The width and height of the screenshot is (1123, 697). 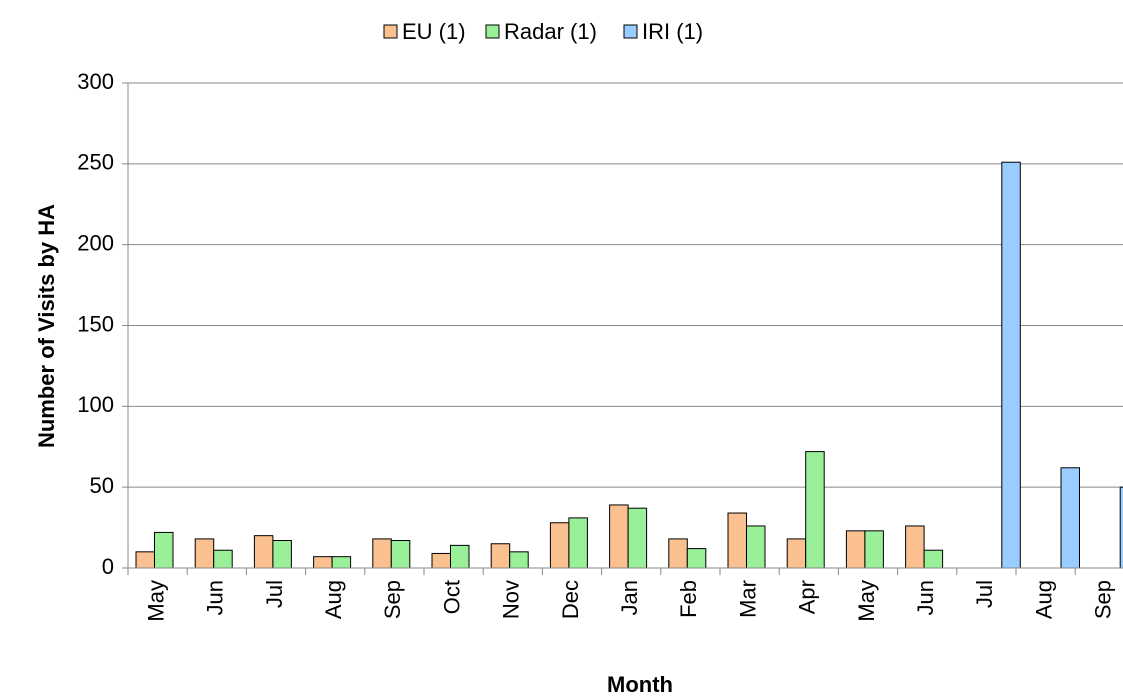 I want to click on y-tick-label: 50, so click(x=102, y=485).